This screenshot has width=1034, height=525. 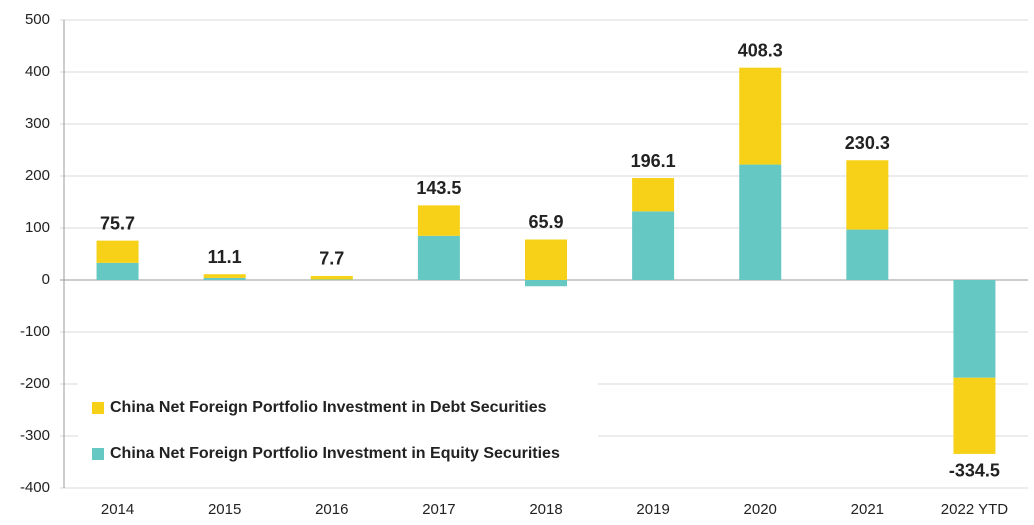 I want to click on y-tick-label: 100, so click(x=37, y=227).